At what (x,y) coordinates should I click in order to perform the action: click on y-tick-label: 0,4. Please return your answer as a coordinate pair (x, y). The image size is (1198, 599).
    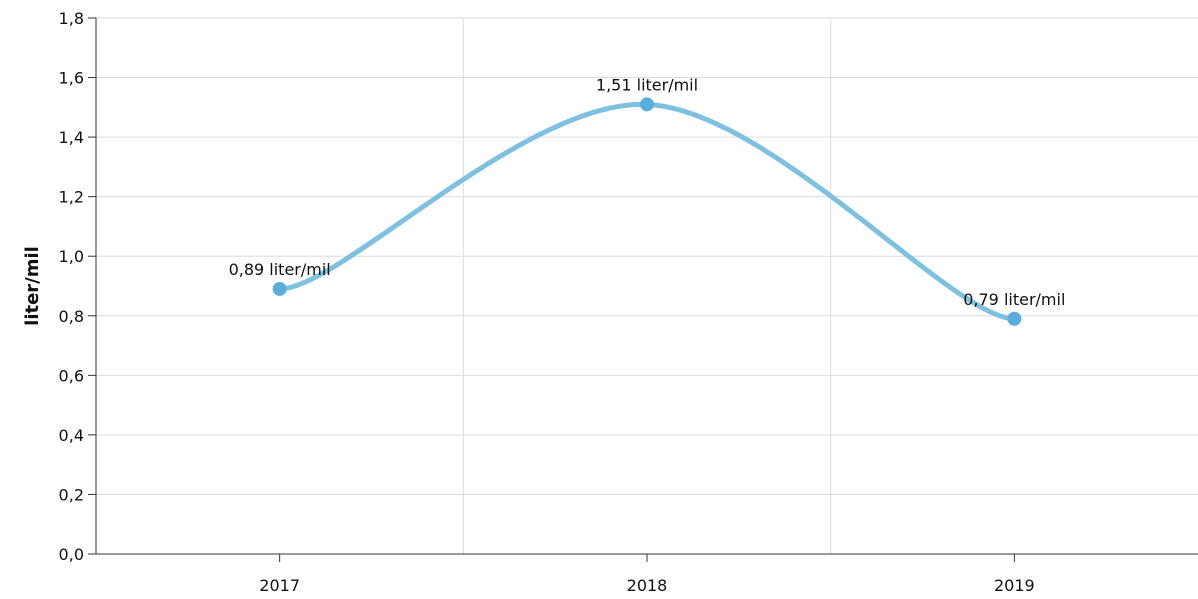
    Looking at the image, I should click on (71, 435).